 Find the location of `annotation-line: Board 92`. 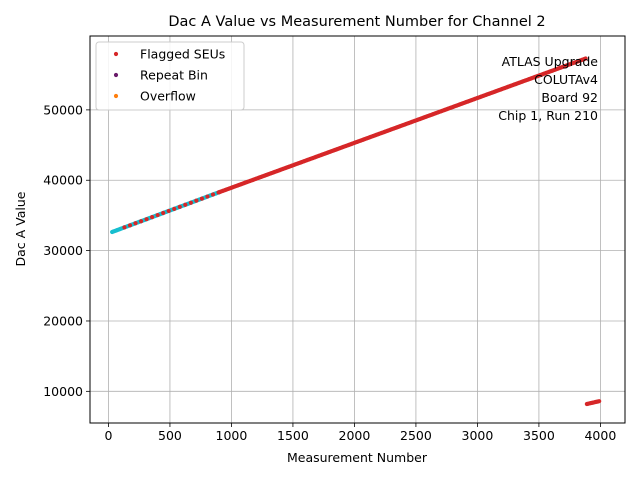

annotation-line: Board 92 is located at coordinates (569, 97).